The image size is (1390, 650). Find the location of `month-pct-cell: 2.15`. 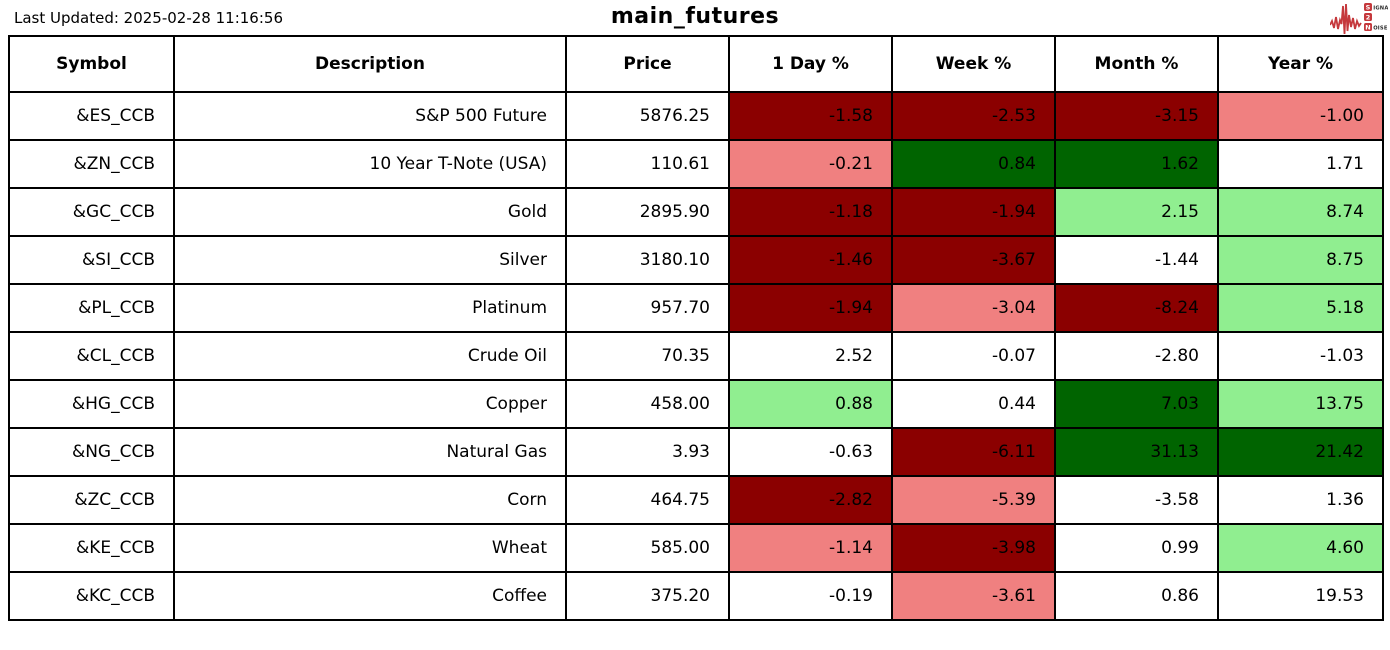

month-pct-cell: 2.15 is located at coordinates (1136, 212).